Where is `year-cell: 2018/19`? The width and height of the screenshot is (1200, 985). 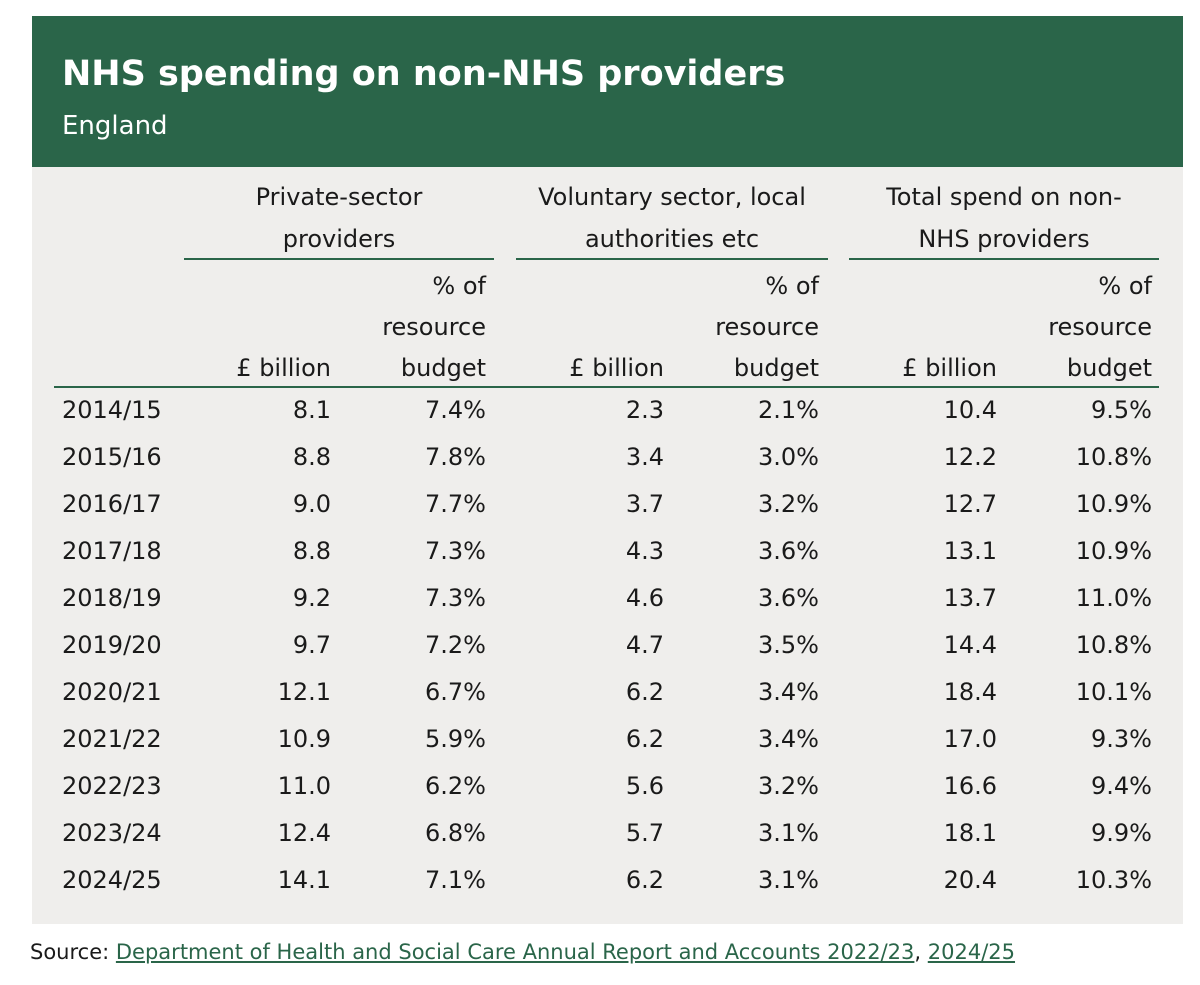
year-cell: 2018/19 is located at coordinates (112, 598).